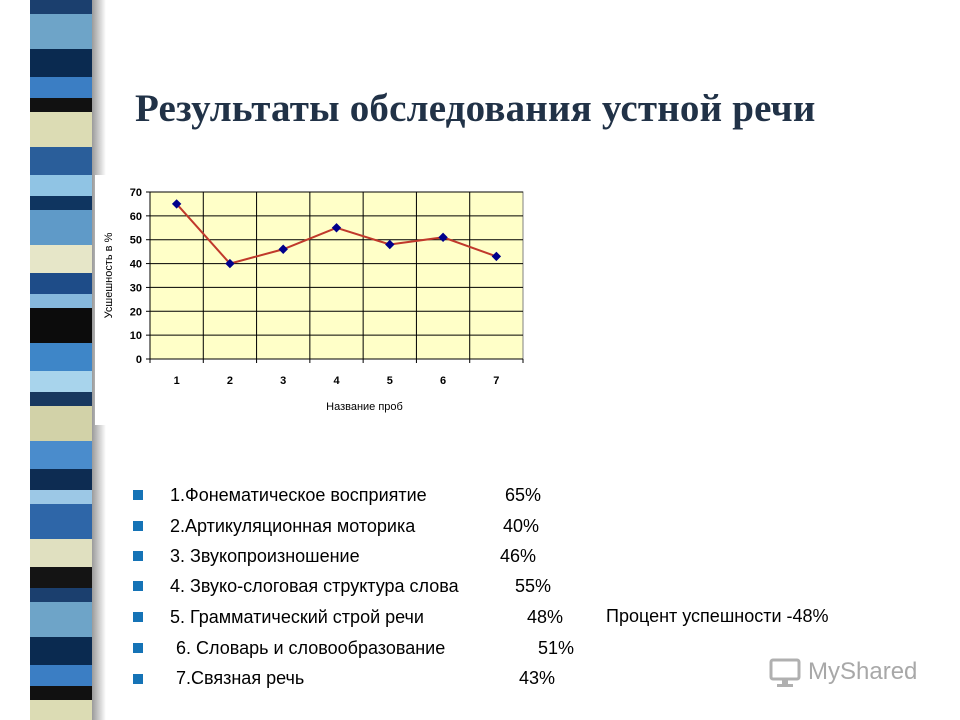 The image size is (960, 720). I want to click on y-tick-label: 40, so click(136, 265).